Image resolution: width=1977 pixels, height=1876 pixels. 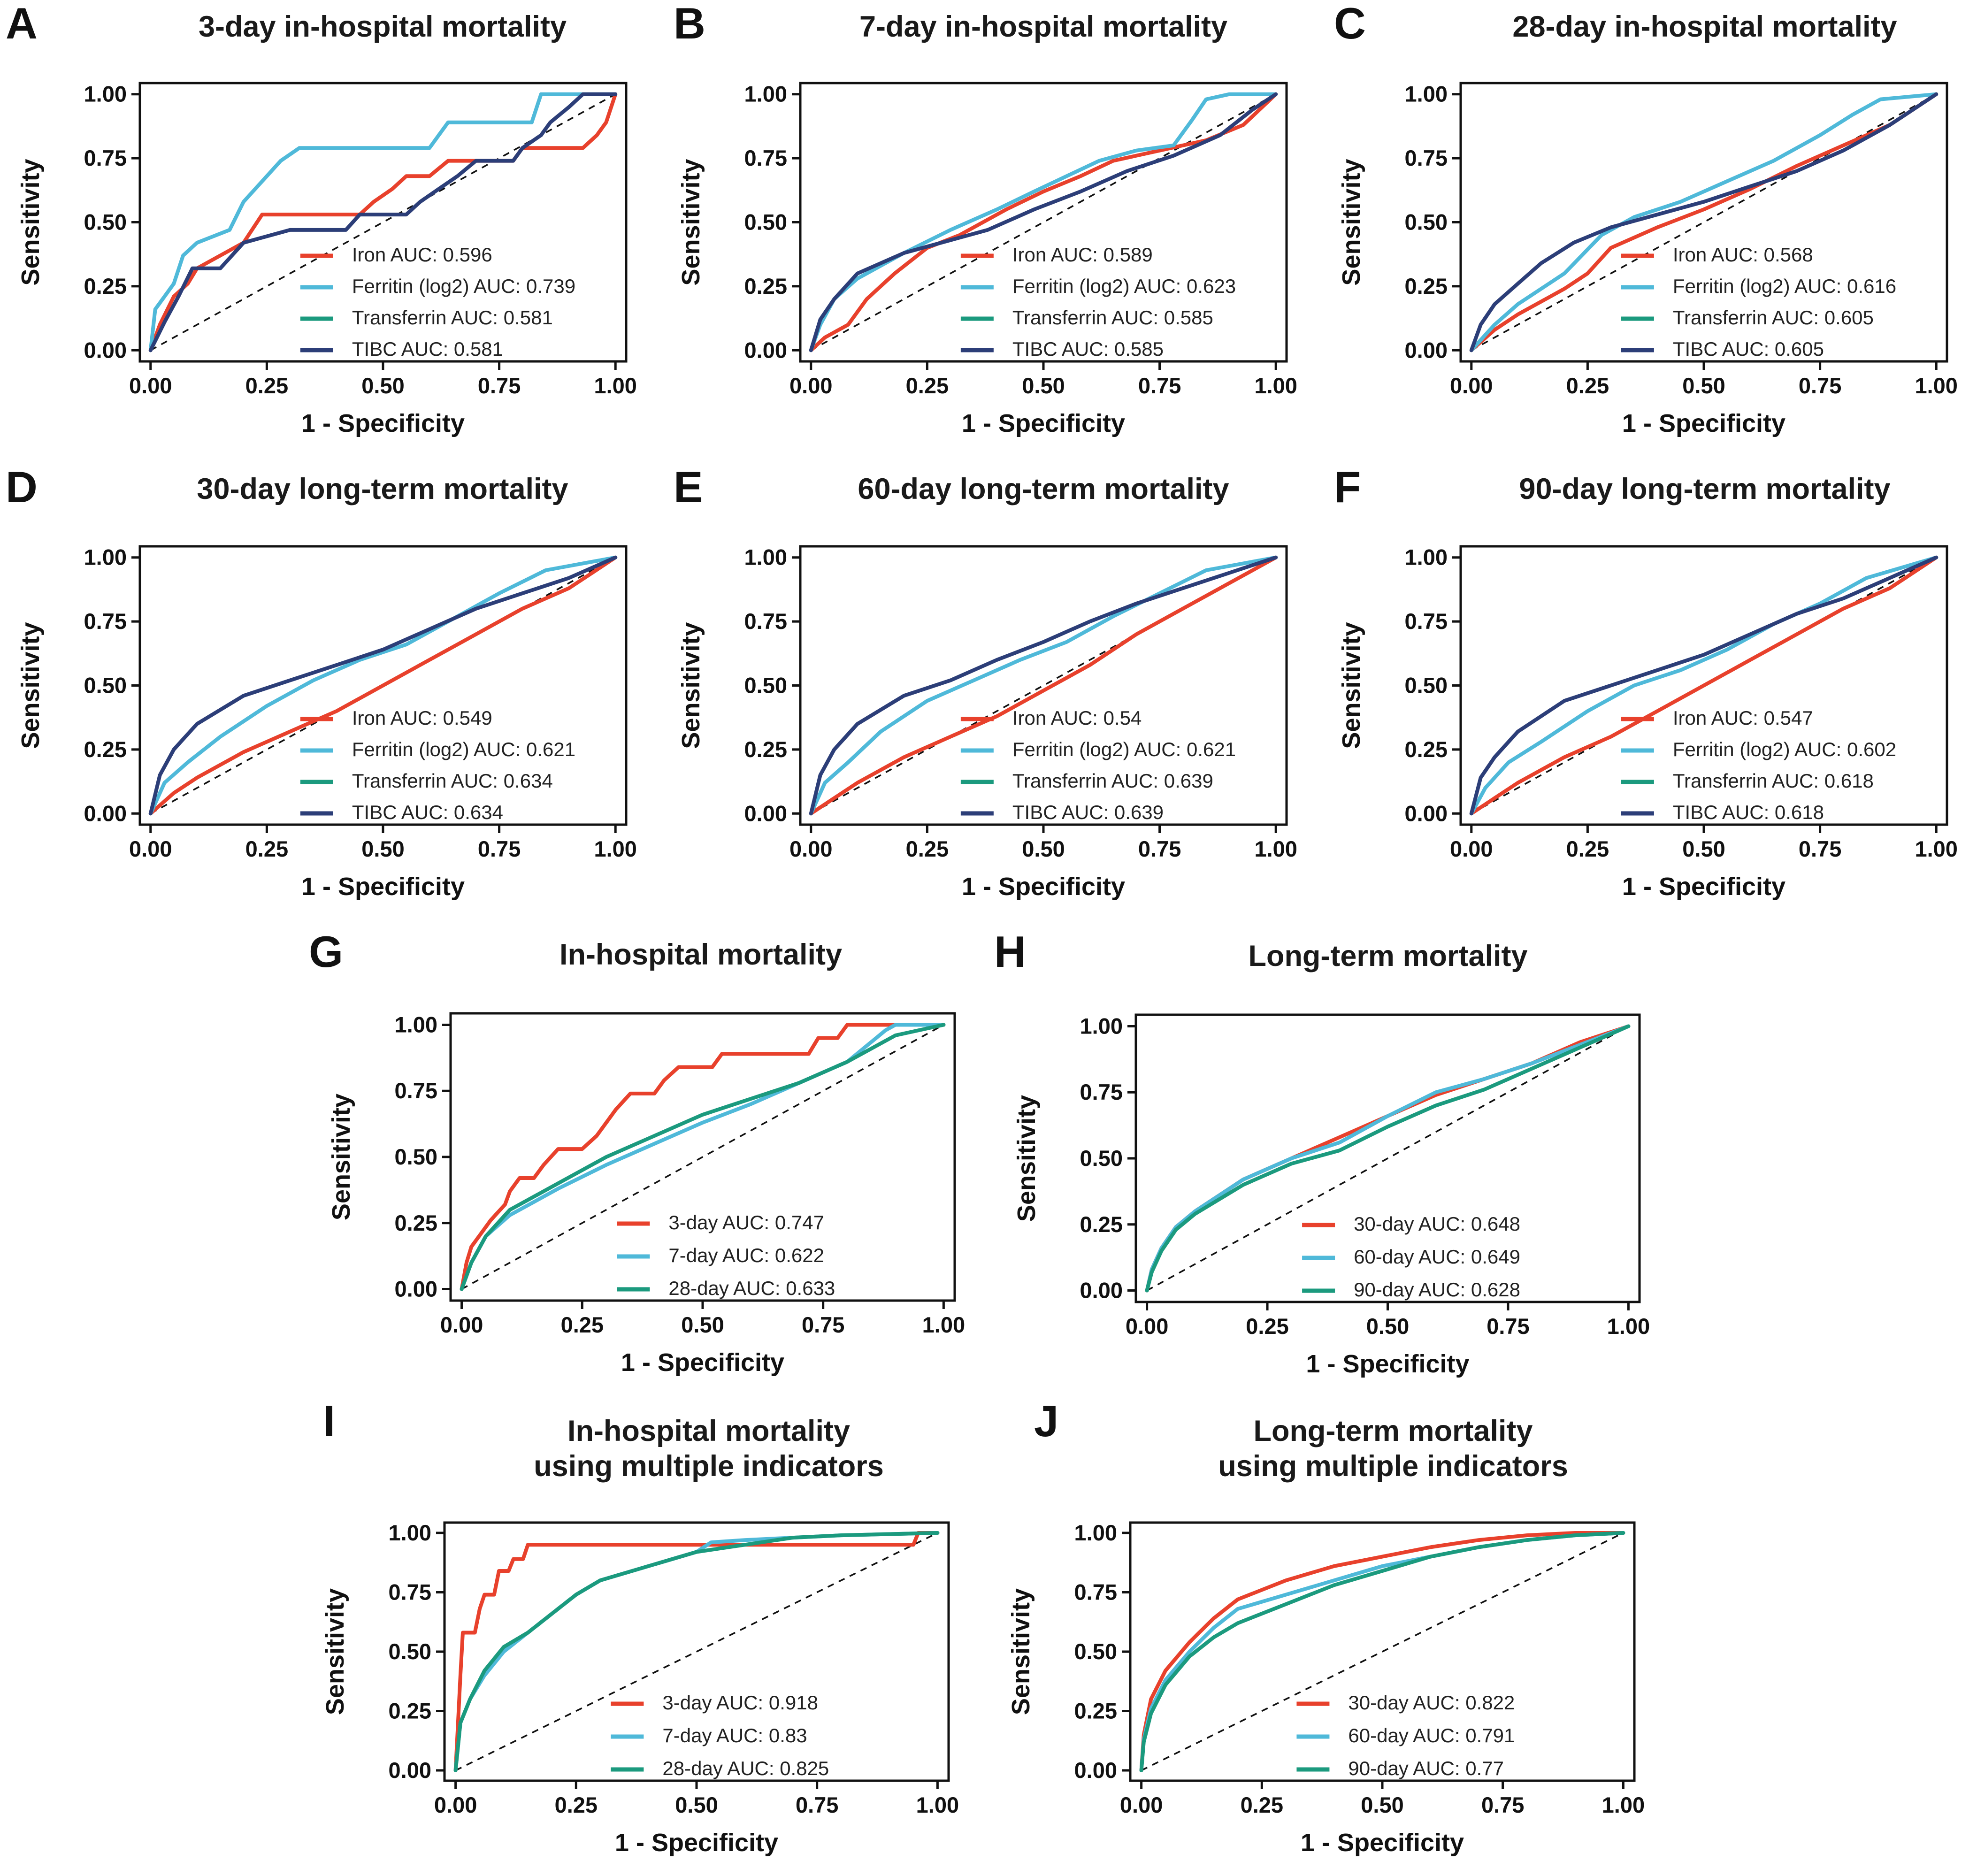 What do you see at coordinates (329, 1421) in the screenshot?
I see `panel-letter: I` at bounding box center [329, 1421].